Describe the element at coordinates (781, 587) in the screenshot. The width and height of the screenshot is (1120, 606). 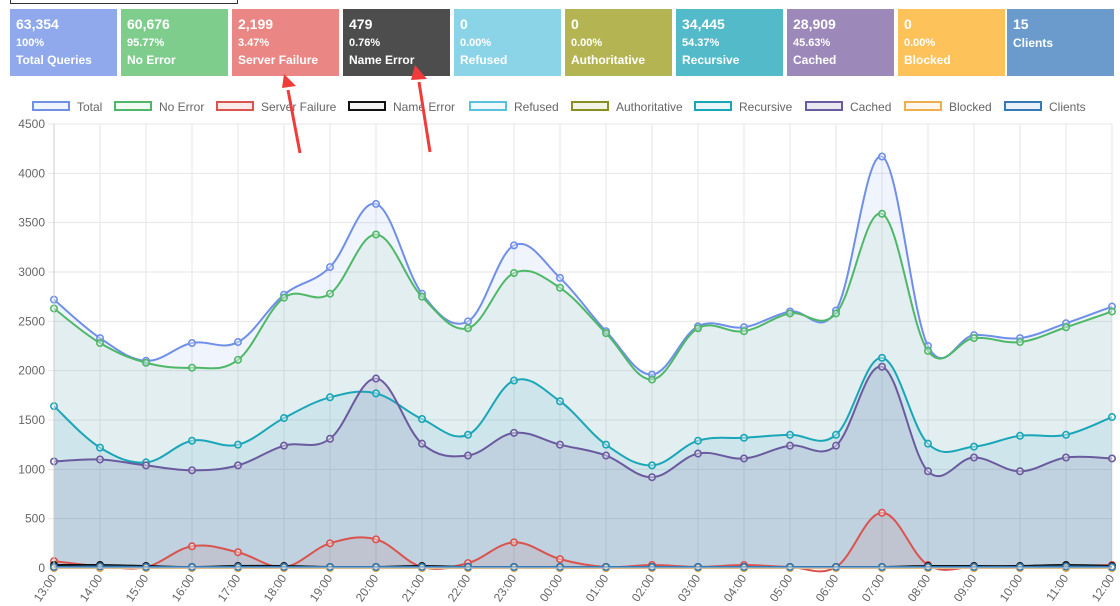
I see `x-tick-label: 05:00` at that location.